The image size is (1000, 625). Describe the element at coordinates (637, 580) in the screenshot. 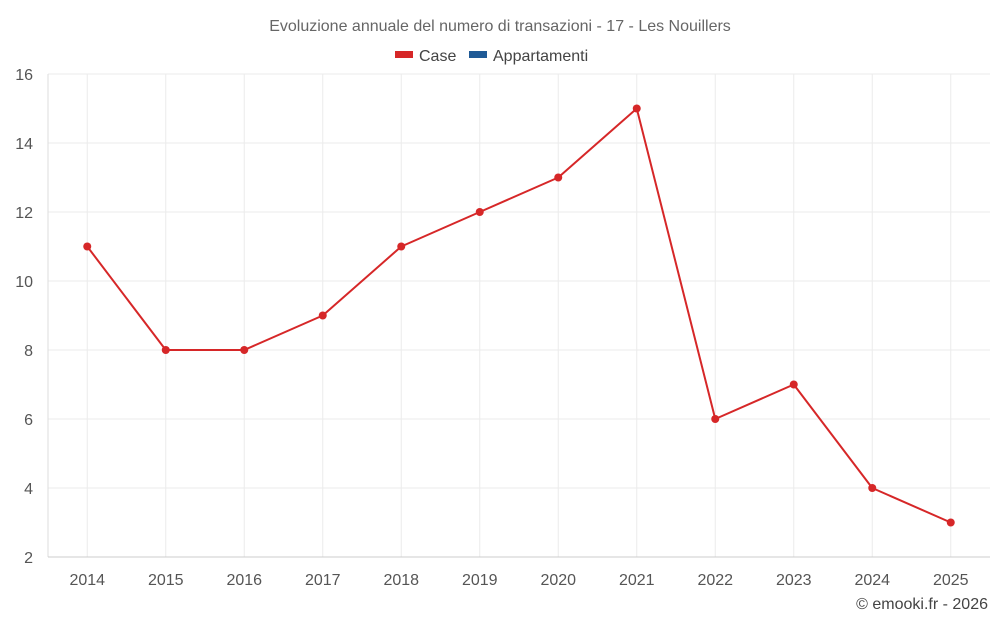

I see `x-tick-label: 2021` at that location.